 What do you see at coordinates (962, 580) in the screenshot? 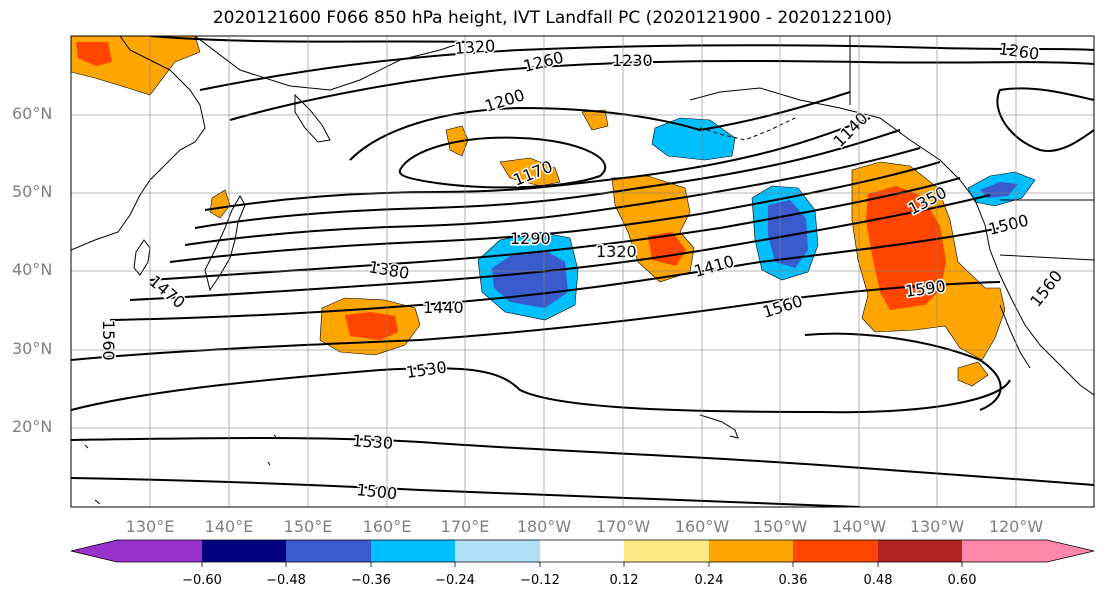
I see `colorbar-tick-label: 0.60` at bounding box center [962, 580].